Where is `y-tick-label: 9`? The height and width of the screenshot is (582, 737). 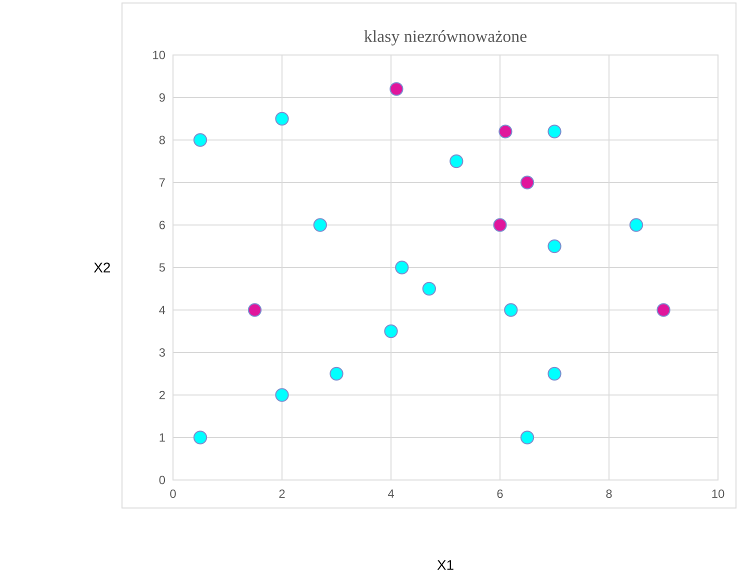 y-tick-label: 9 is located at coordinates (162, 97).